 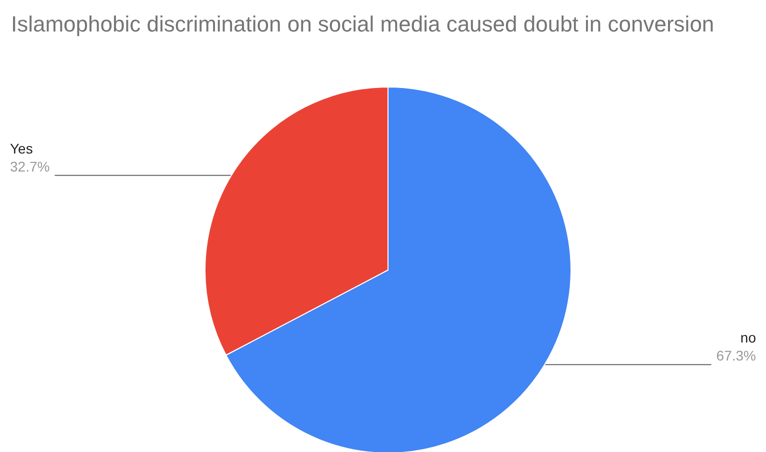 I want to click on data-label: 32.7%, so click(x=30, y=166).